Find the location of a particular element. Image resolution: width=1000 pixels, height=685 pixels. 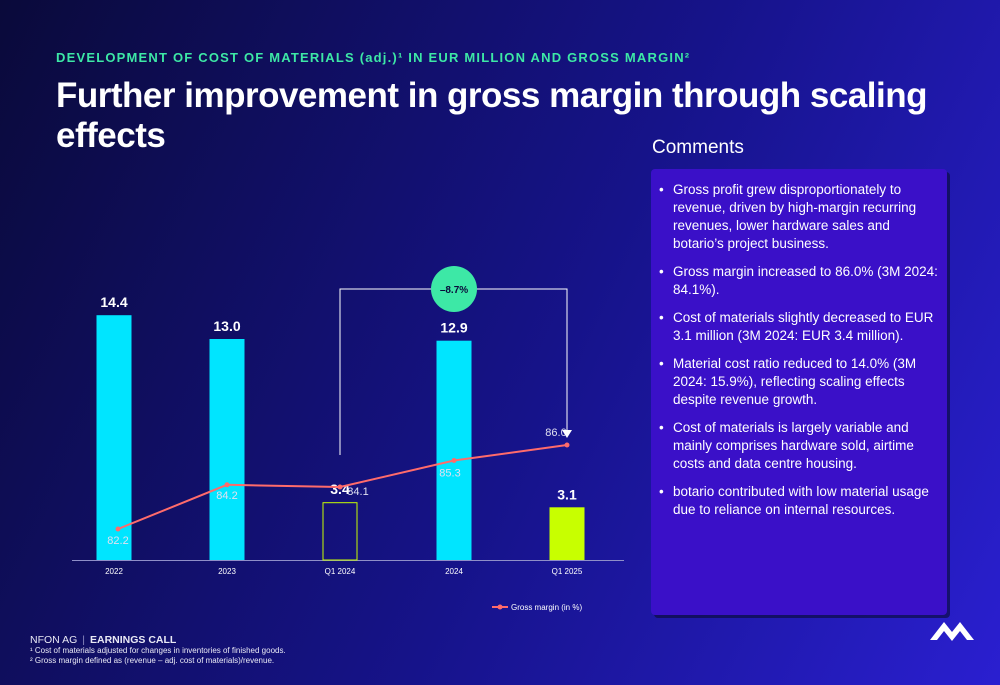

nfon-logo-icon is located at coordinates (952, 631).